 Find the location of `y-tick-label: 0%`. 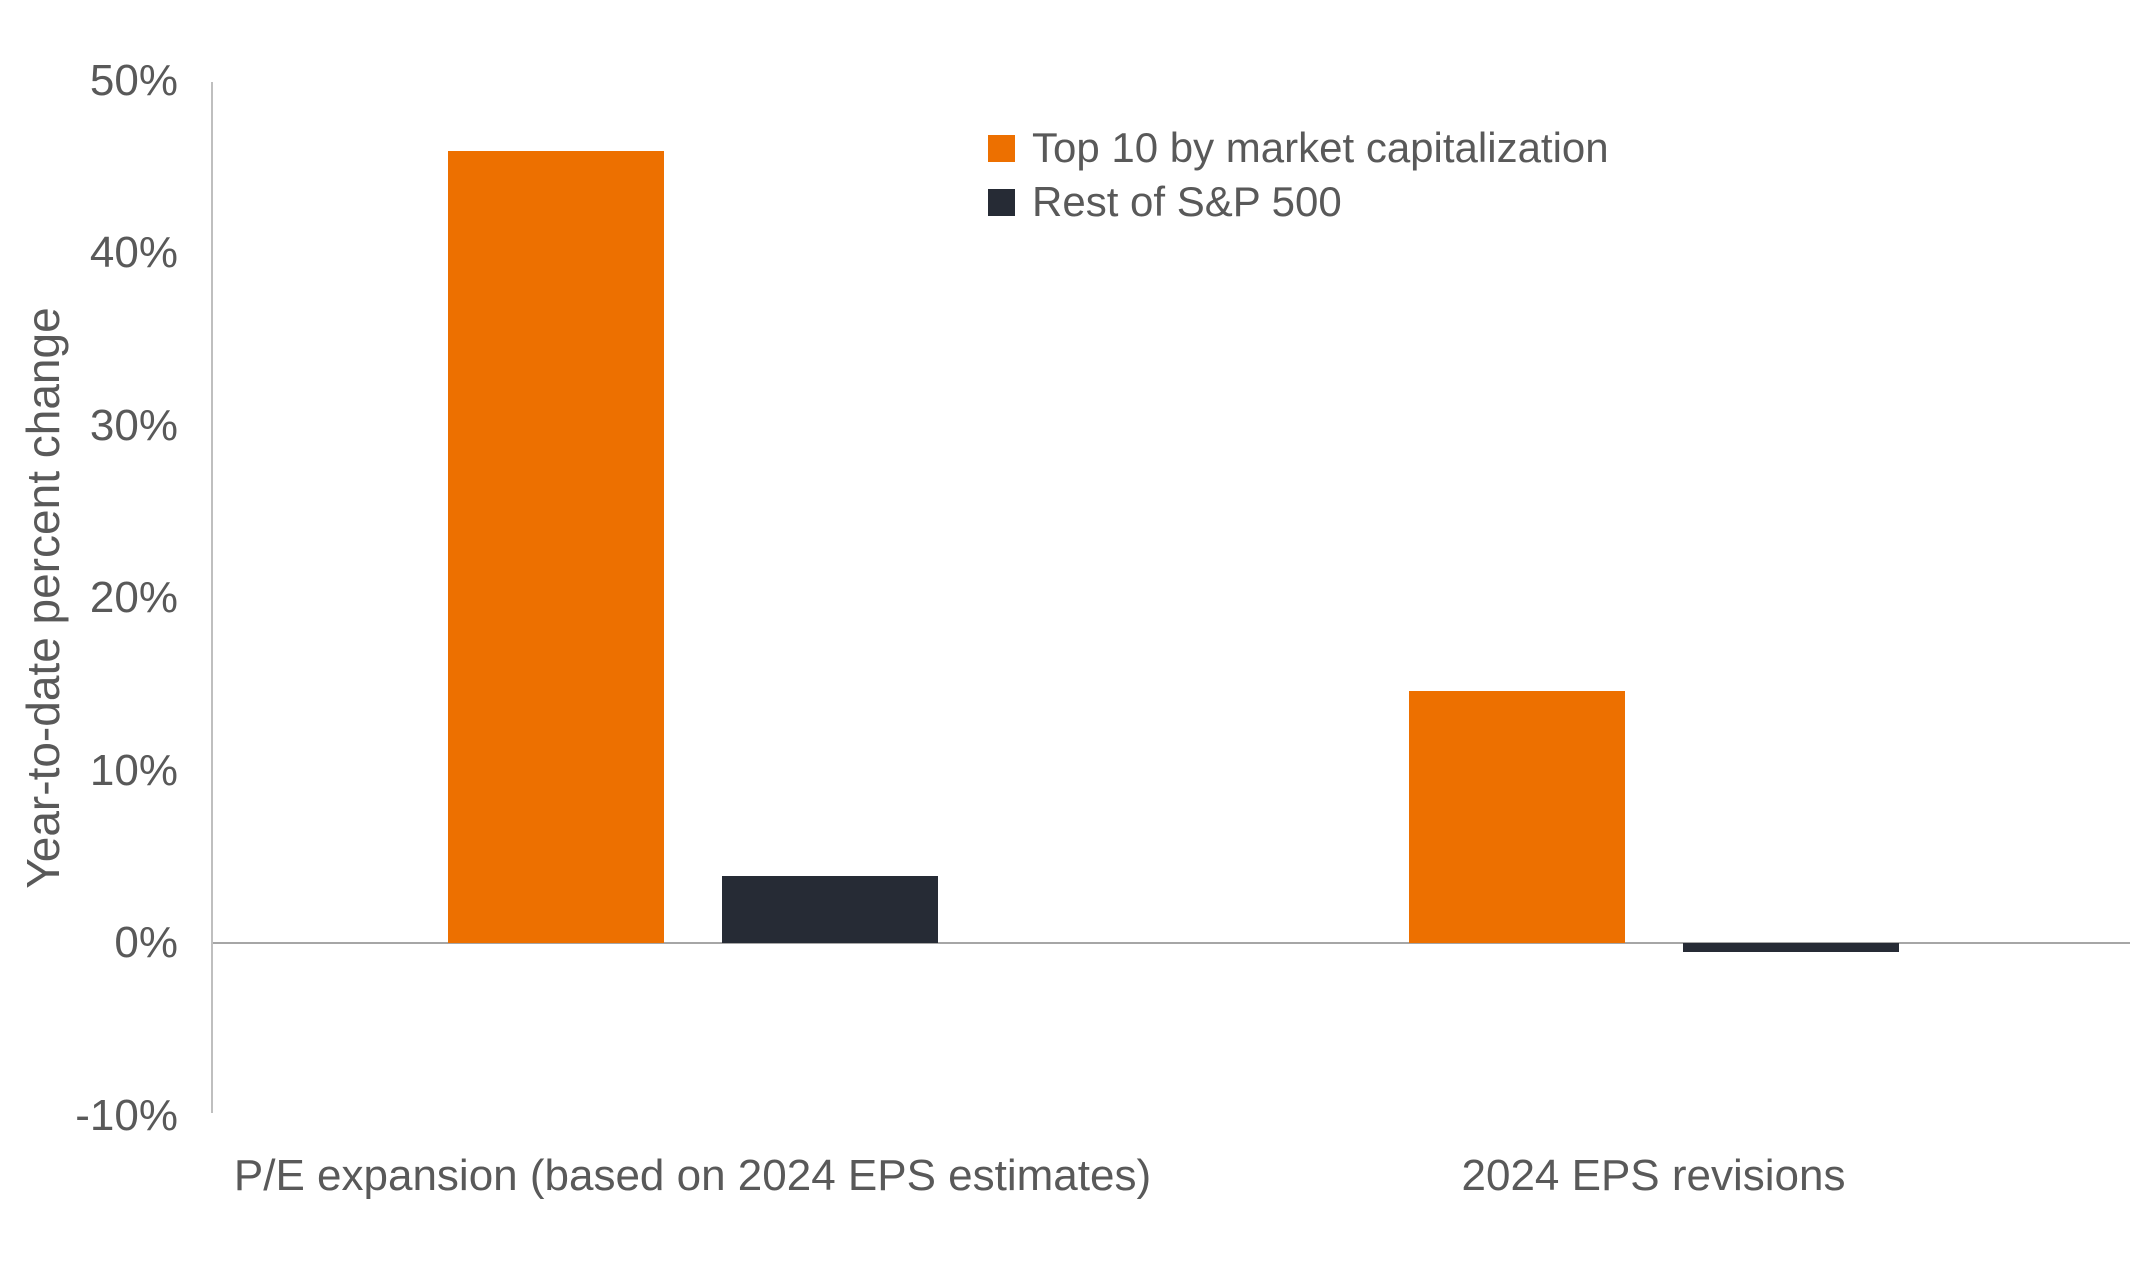

y-tick-label: 0% is located at coordinates (146, 942).